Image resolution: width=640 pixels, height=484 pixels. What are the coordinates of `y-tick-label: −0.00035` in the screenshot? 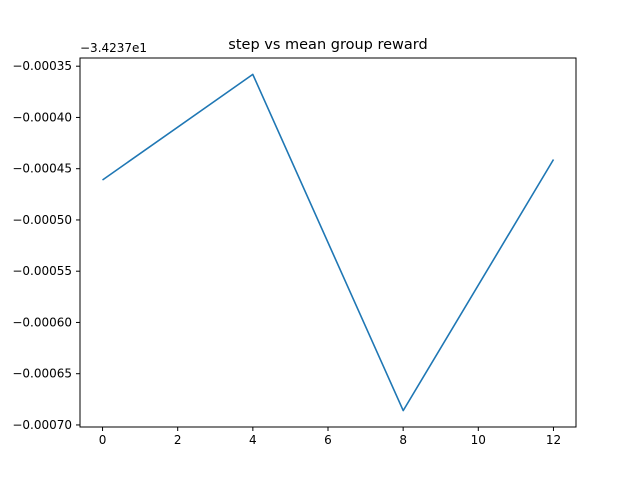 It's located at (42, 66).